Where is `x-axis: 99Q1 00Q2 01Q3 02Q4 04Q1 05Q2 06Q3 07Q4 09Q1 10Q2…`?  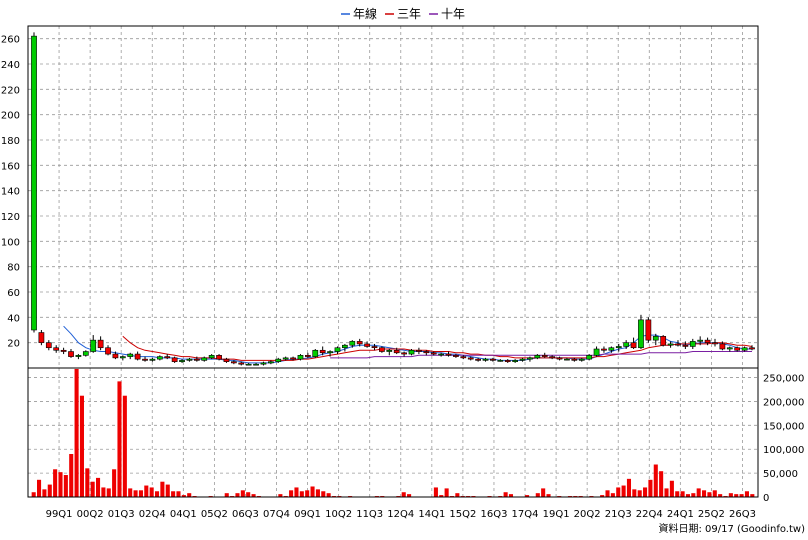
x-axis: 99Q1 00Q2 01Q3 02Q4 04Q1 05Q2 06Q3 07Q4 09Q1 10Q2… is located at coordinates (401, 514).